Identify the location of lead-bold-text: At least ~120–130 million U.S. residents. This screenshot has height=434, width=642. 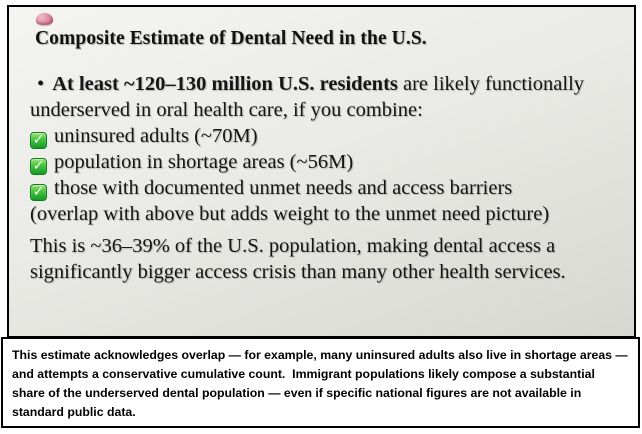
(225, 84).